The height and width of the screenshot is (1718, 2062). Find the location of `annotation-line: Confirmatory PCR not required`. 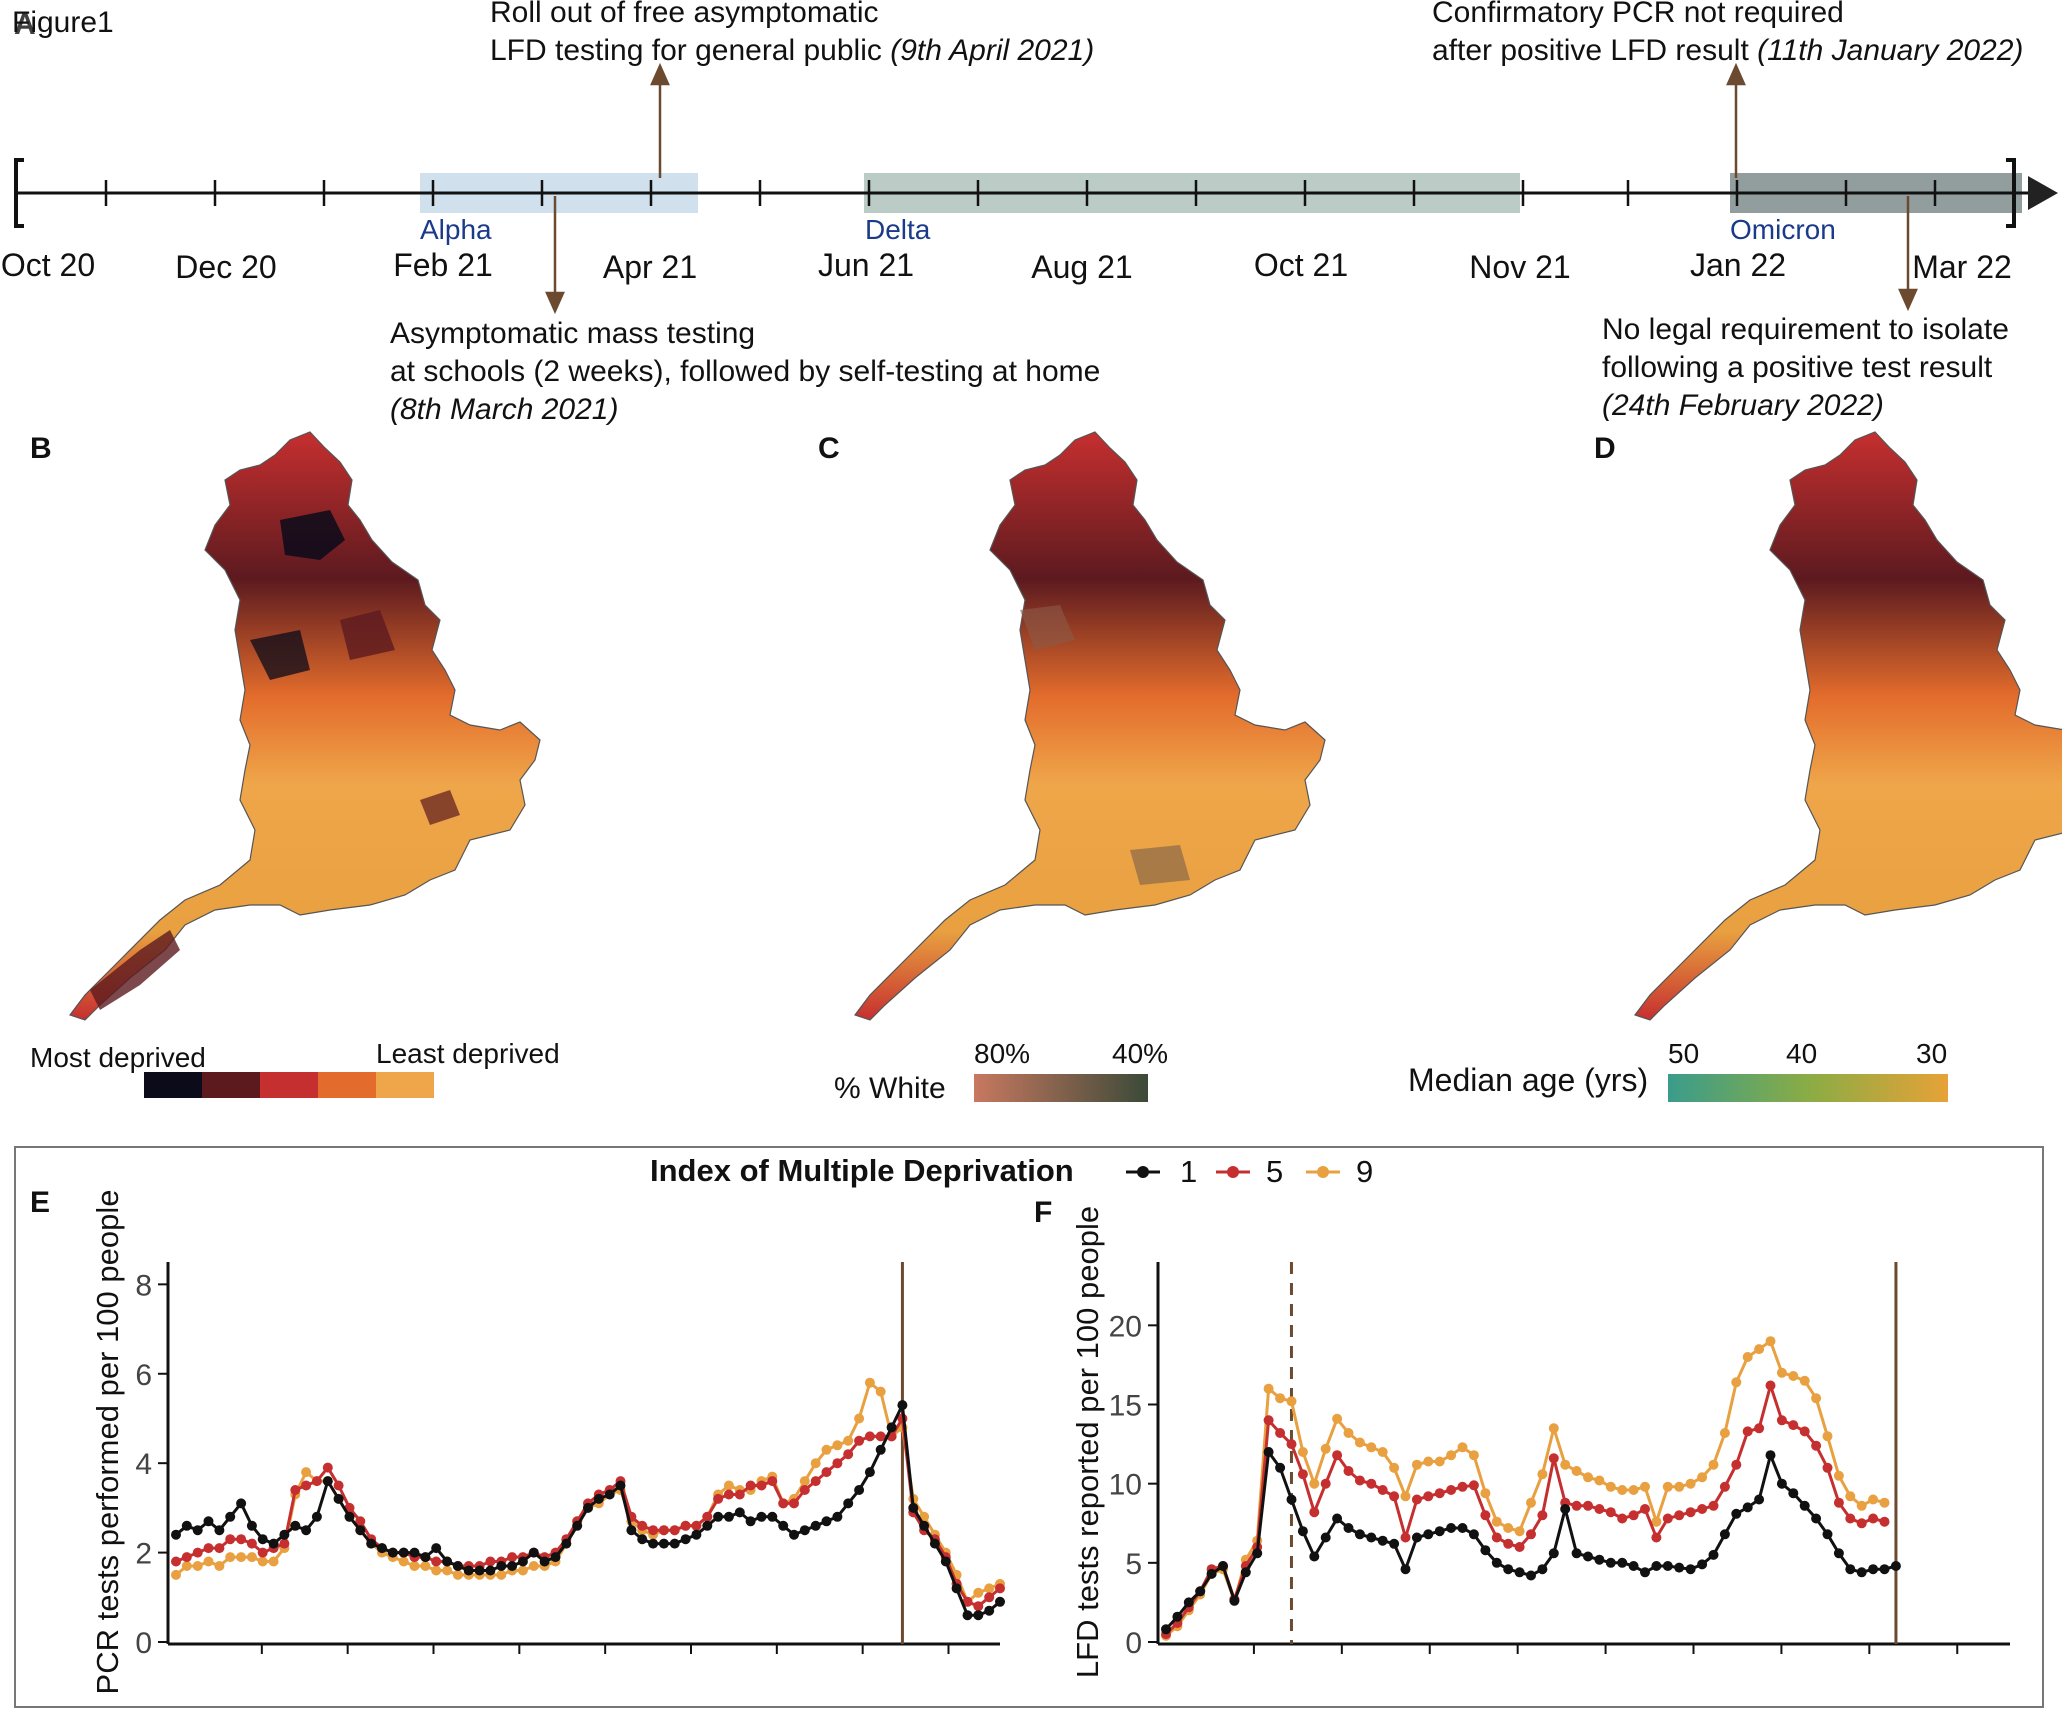

annotation-line: Confirmatory PCR not required is located at coordinates (1638, 14).